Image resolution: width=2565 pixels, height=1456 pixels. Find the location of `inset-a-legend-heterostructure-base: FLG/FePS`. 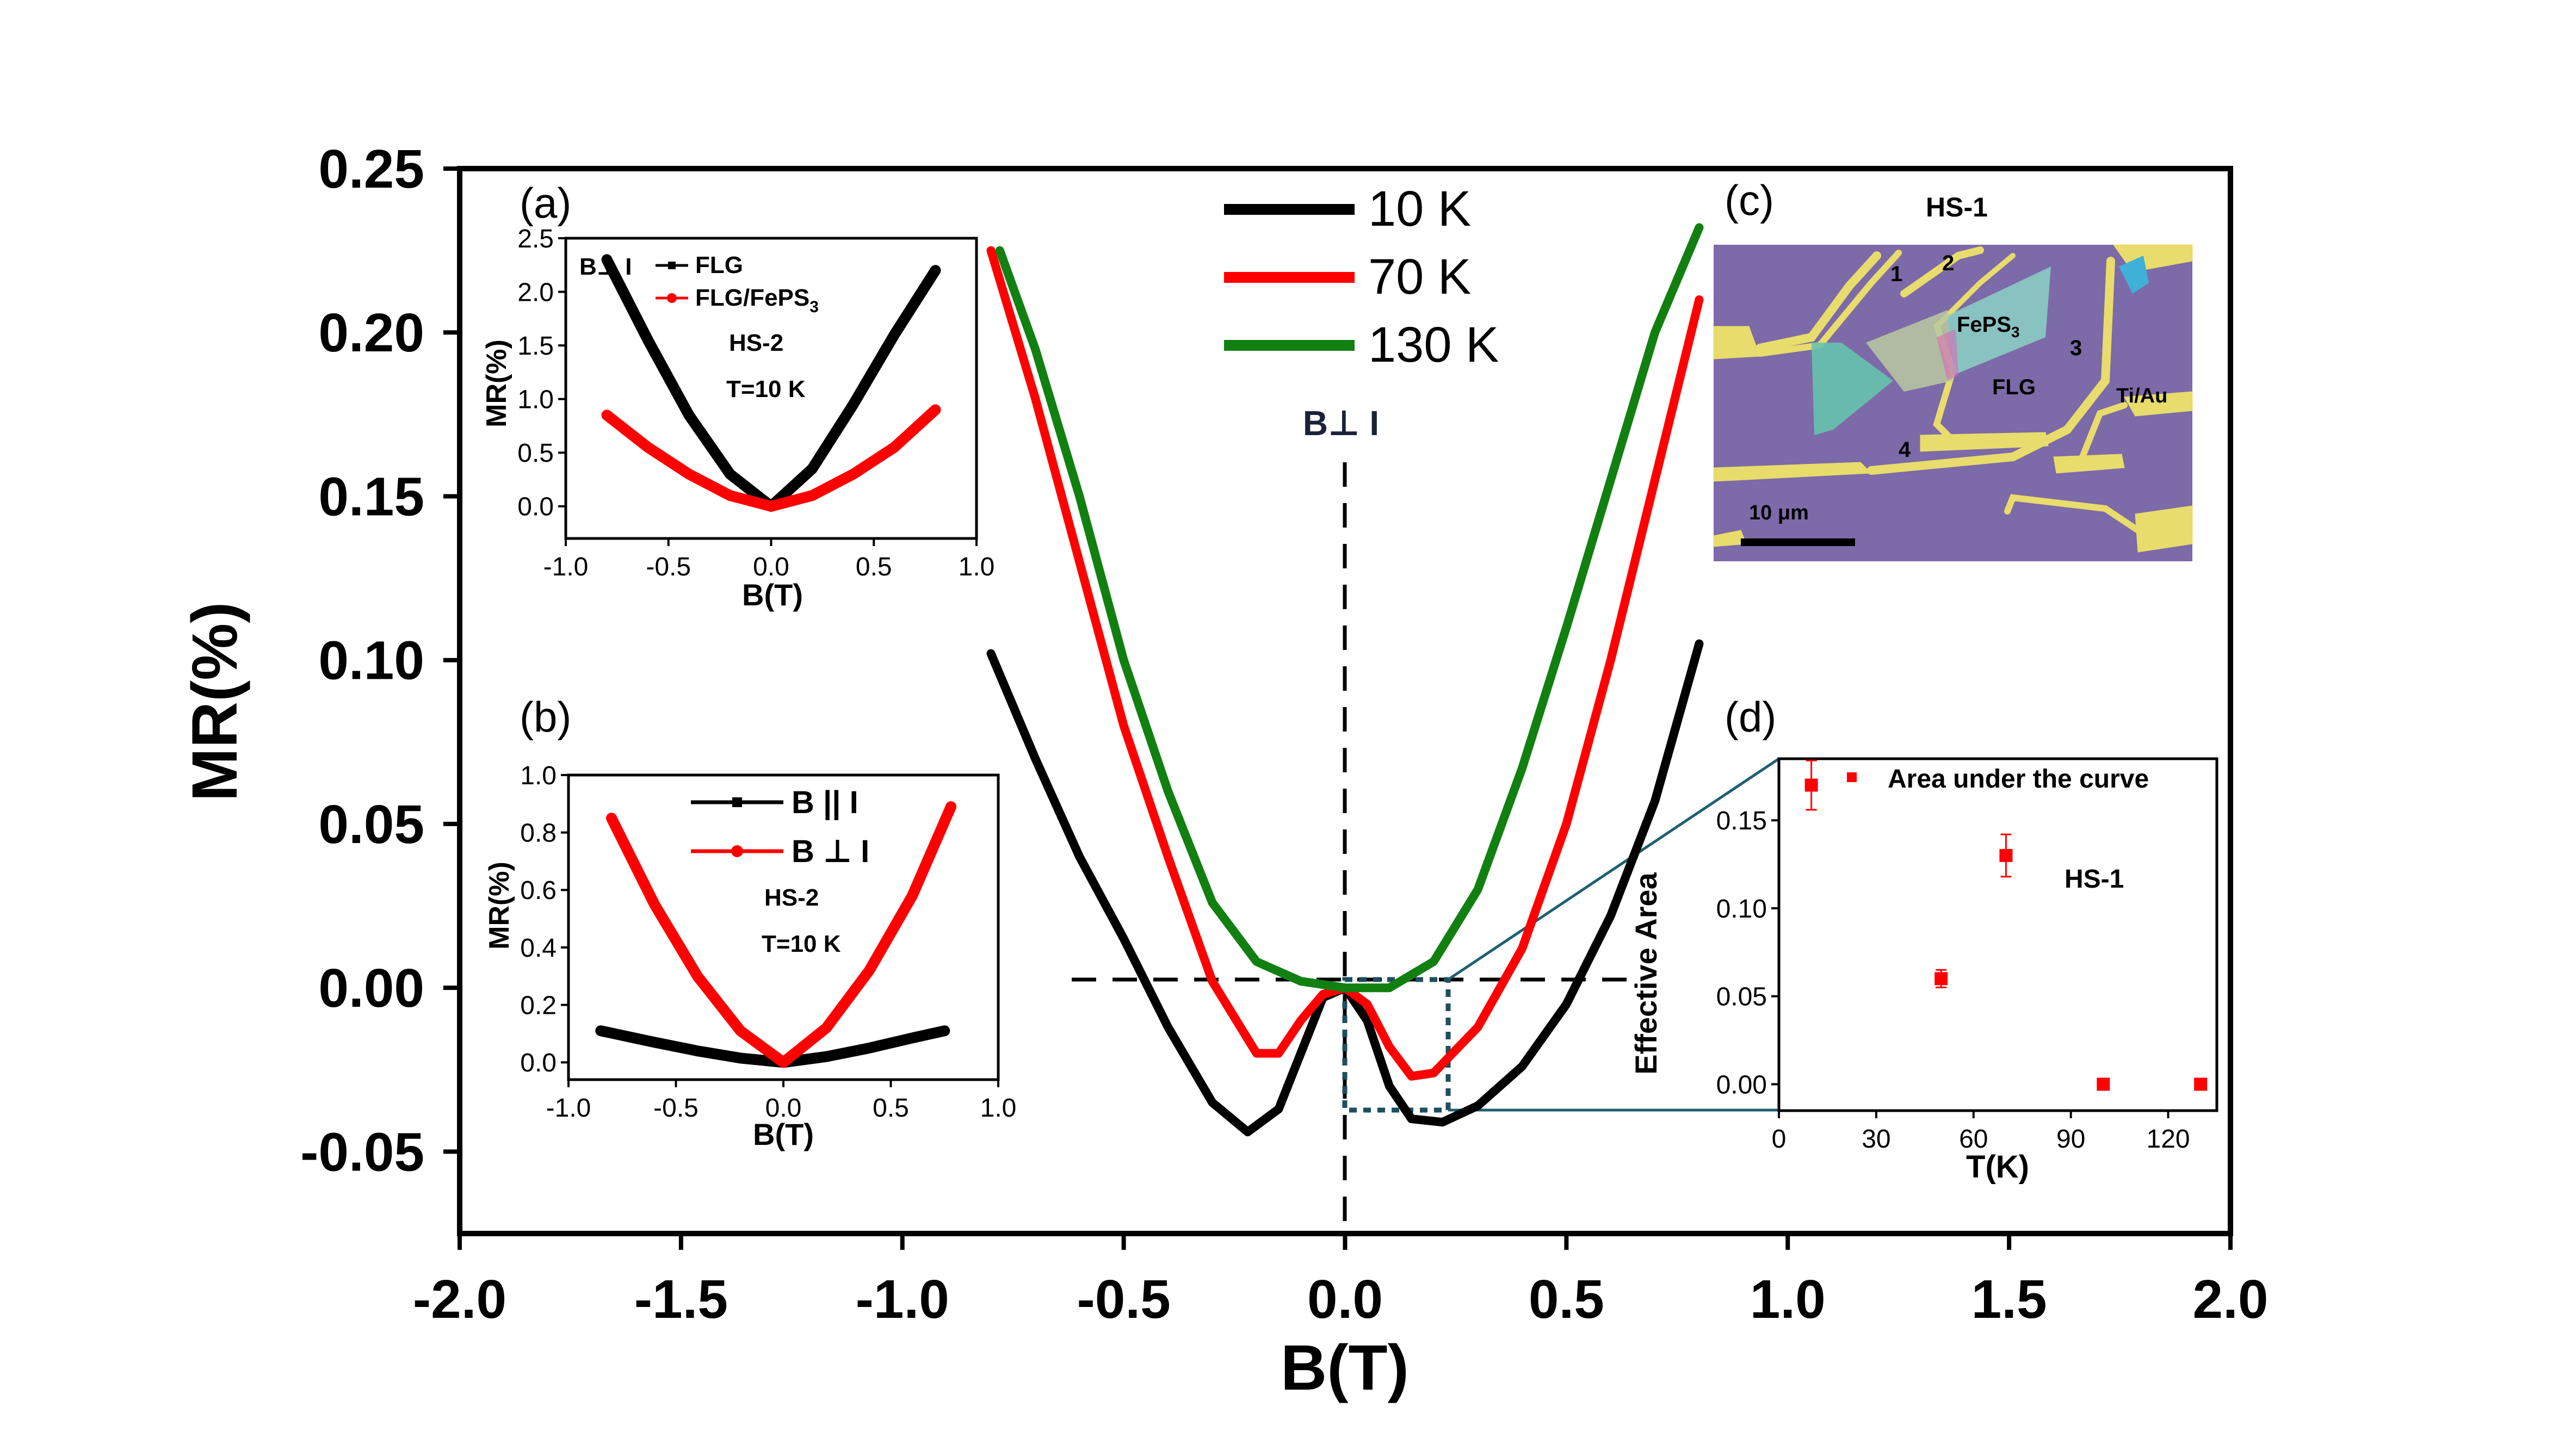

inset-a-legend-heterostructure-base: FLG/FePS is located at coordinates (752, 297).